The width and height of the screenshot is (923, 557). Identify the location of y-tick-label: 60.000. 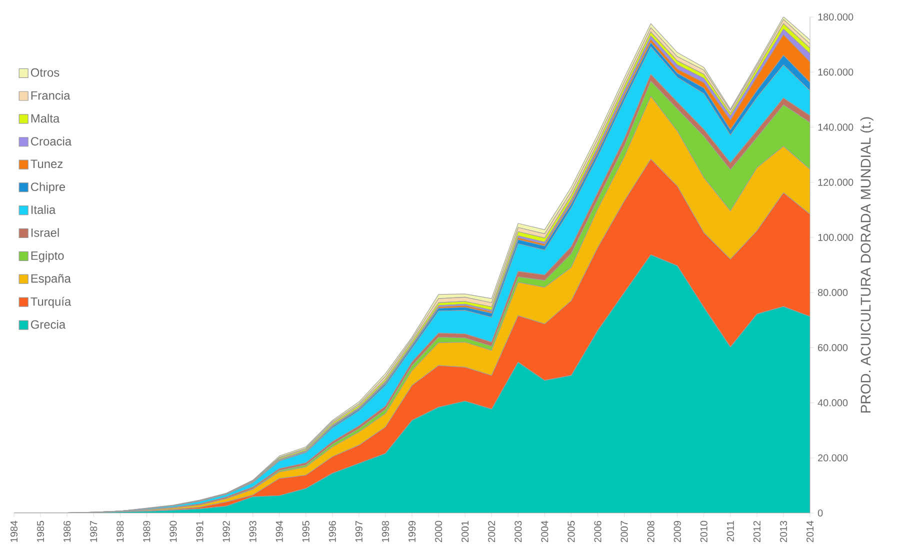
(833, 348).